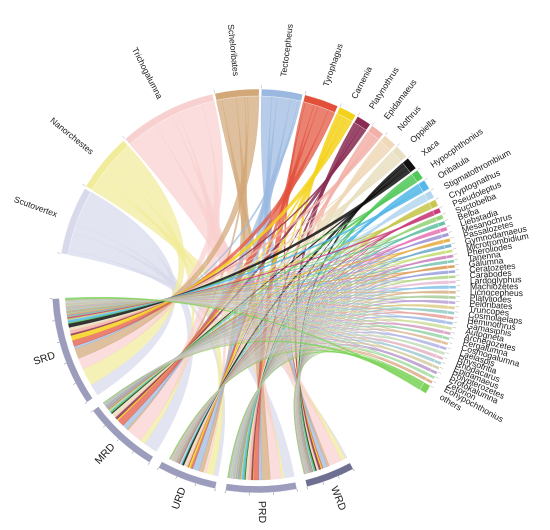 This screenshot has height=530, width=550. Describe the element at coordinates (254, 319) in the screenshot. I see `ribbon-pergalumna-srd` at that location.